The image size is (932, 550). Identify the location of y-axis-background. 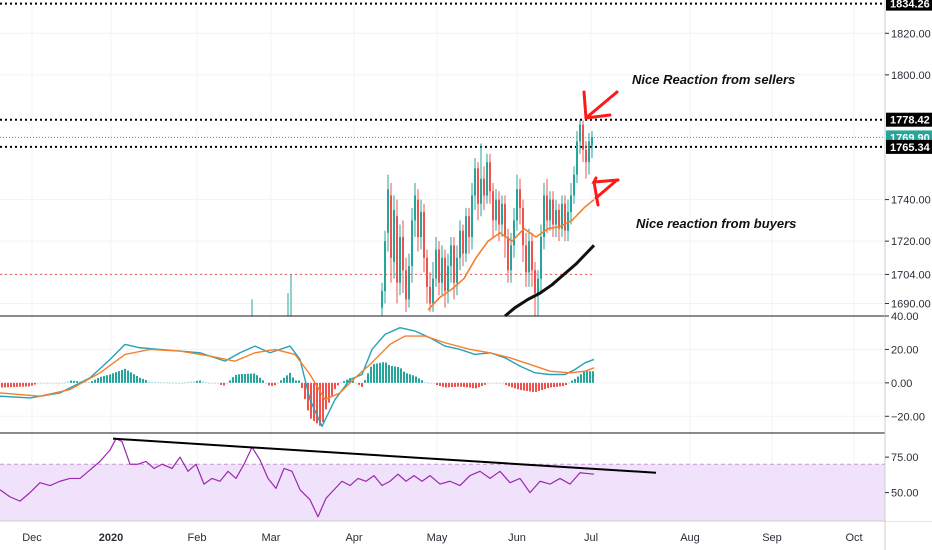
(909, 260).